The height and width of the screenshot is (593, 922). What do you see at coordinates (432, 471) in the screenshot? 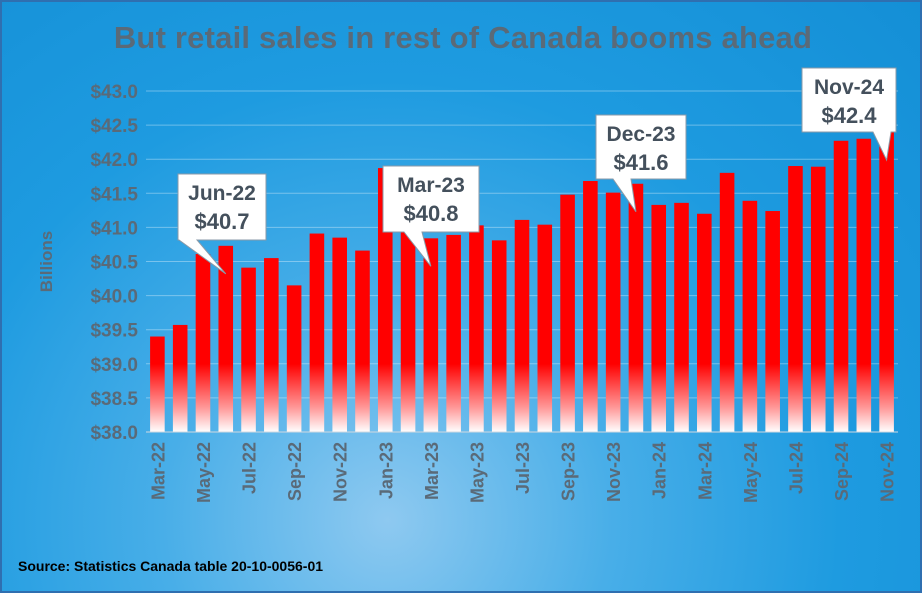
I see `x-tick-label: Mar-23` at bounding box center [432, 471].